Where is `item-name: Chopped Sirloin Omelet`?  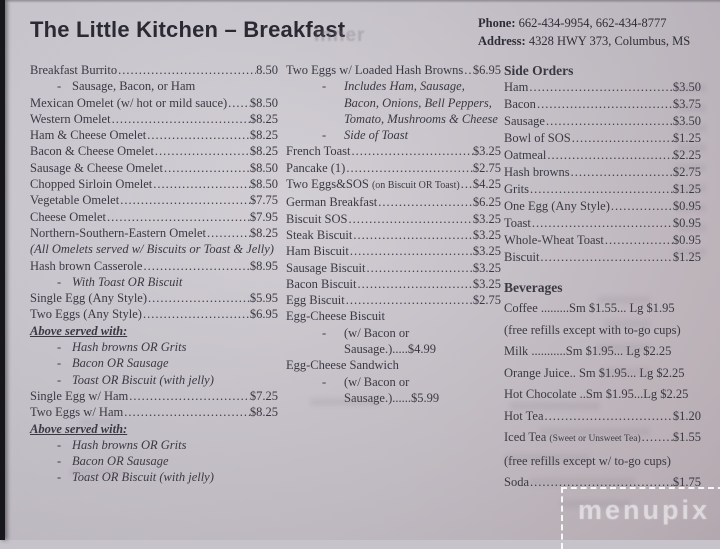
item-name: Chopped Sirloin Omelet is located at coordinates (91, 184).